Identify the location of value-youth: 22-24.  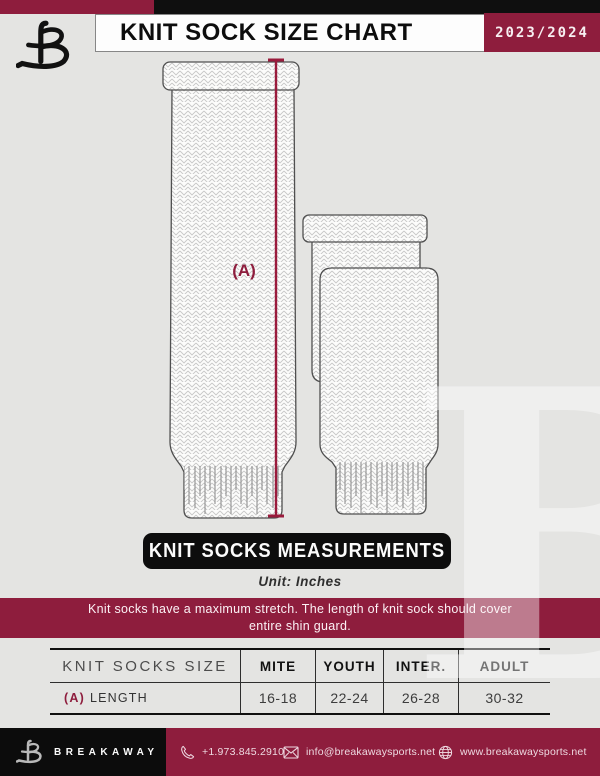
(349, 698).